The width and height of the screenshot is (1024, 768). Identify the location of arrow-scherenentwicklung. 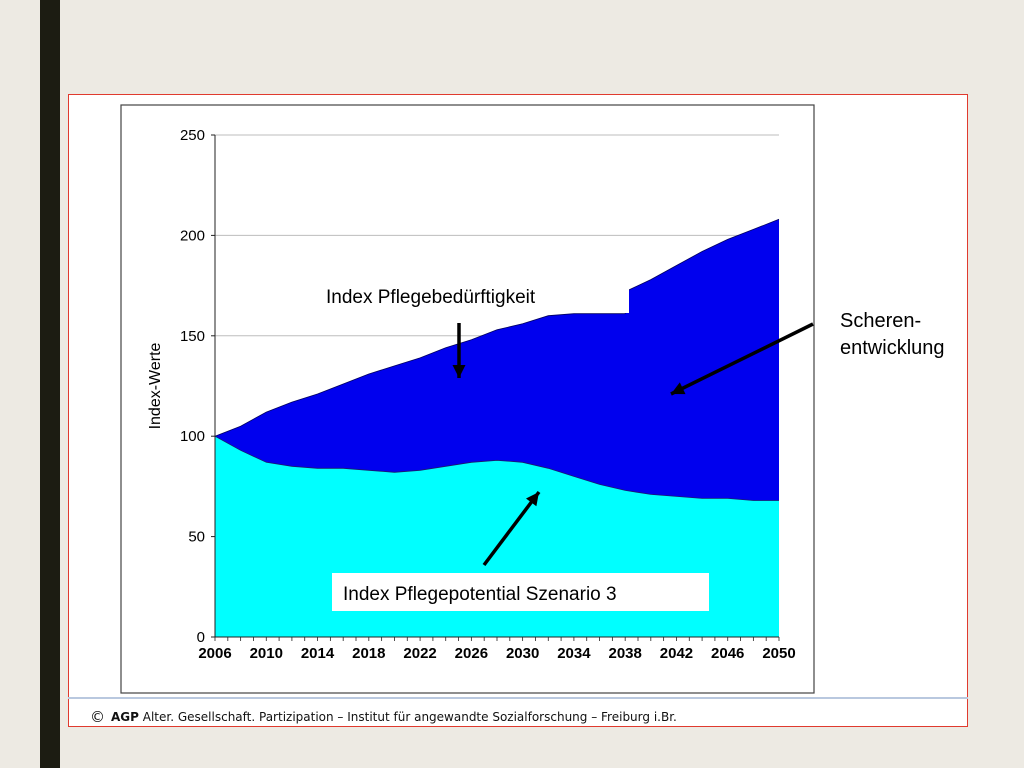
(742, 359).